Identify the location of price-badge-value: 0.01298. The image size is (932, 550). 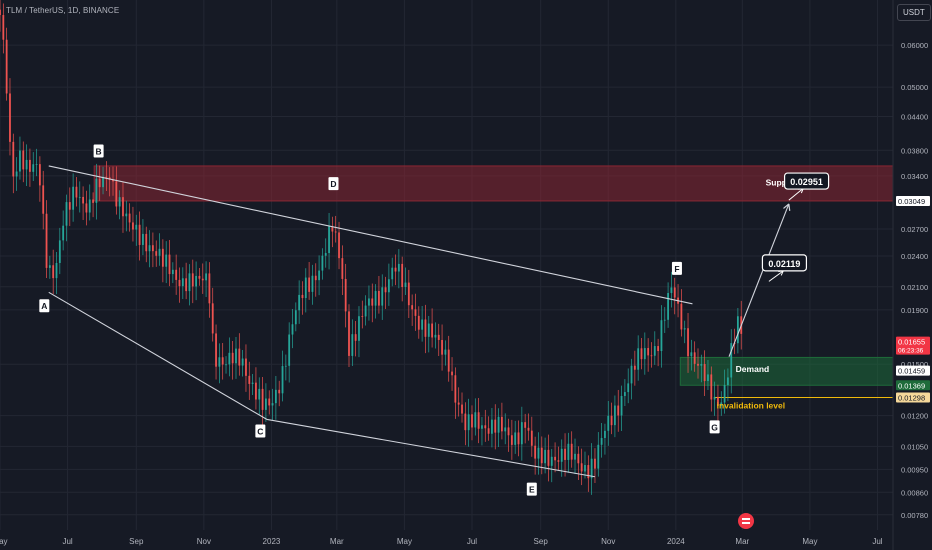
(911, 398).